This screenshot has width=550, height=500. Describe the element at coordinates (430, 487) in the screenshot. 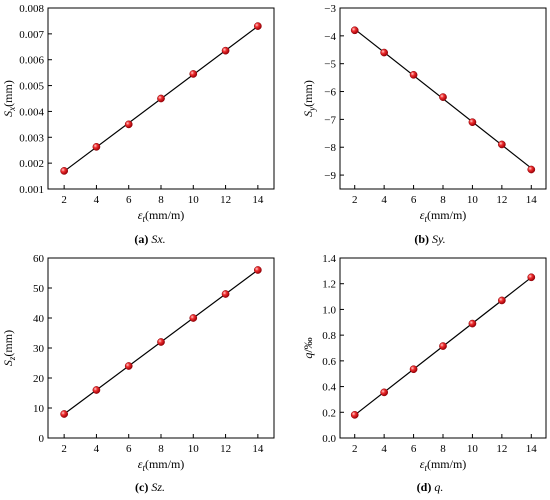

I see `panel-caption: (d) q.` at that location.